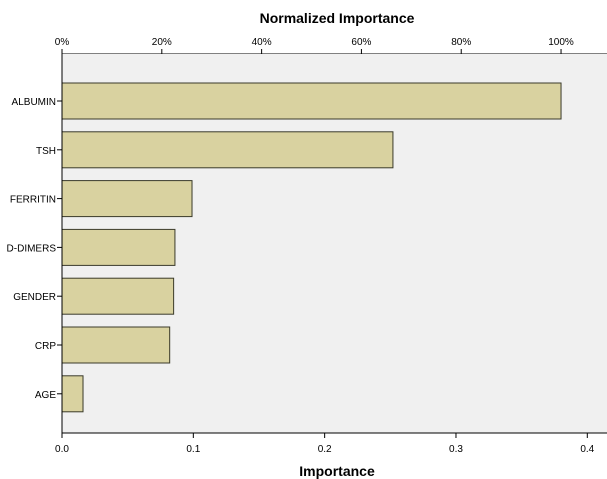 This screenshot has width=607, height=479. I want to click on bar-tsh, so click(227, 150).